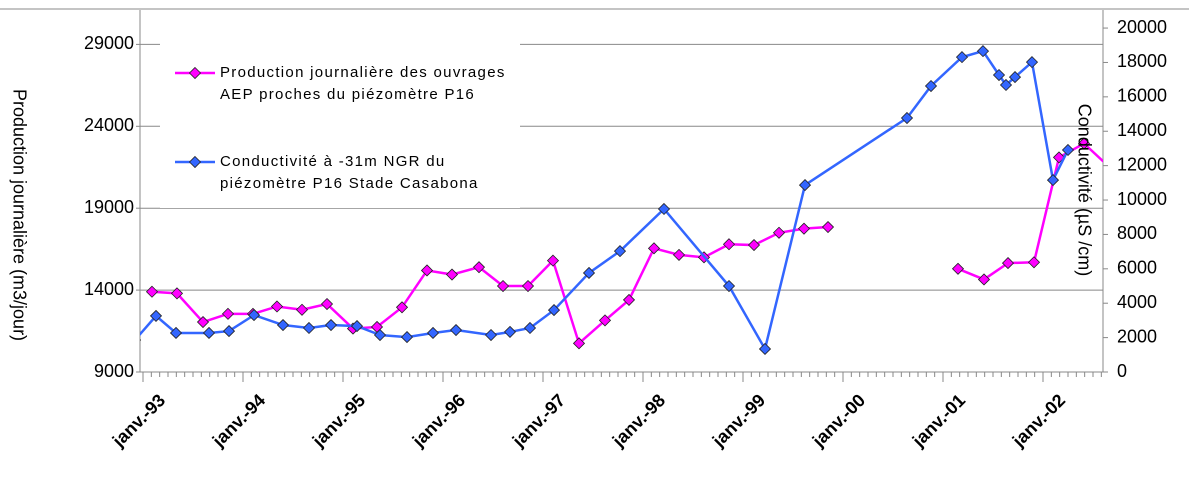  I want to click on y-axis-label: Production journalière (m3/jour), so click(19, 215).